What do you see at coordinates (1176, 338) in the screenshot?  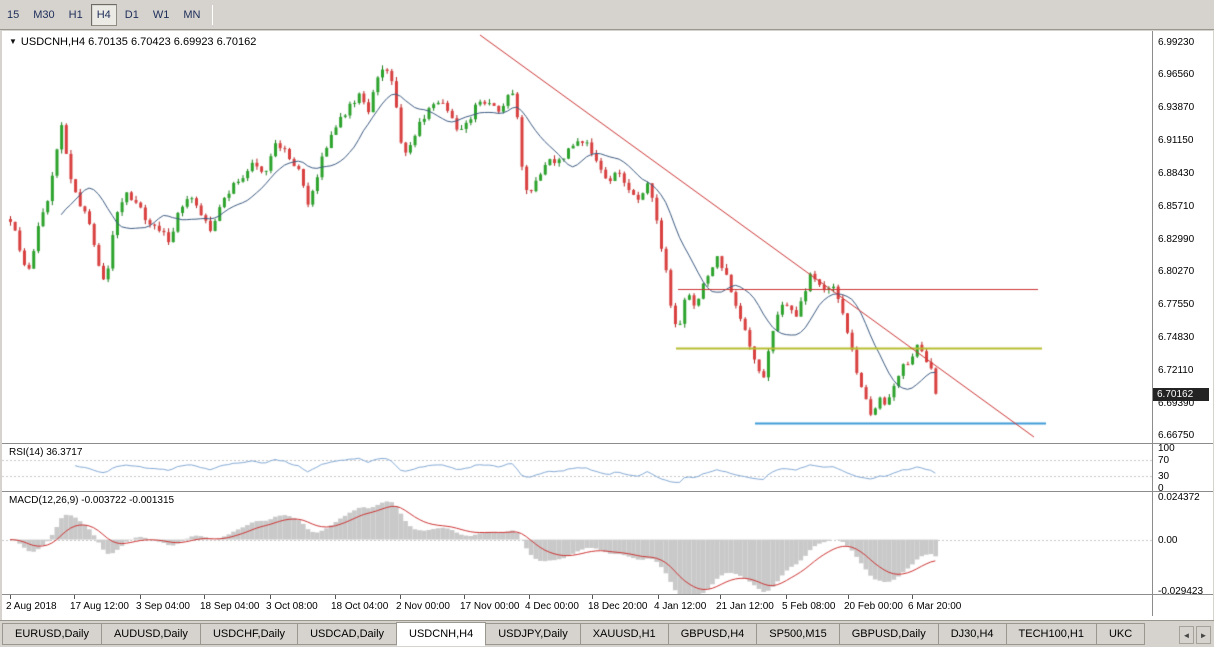 I see `price-scale-label: 6.74830` at bounding box center [1176, 338].